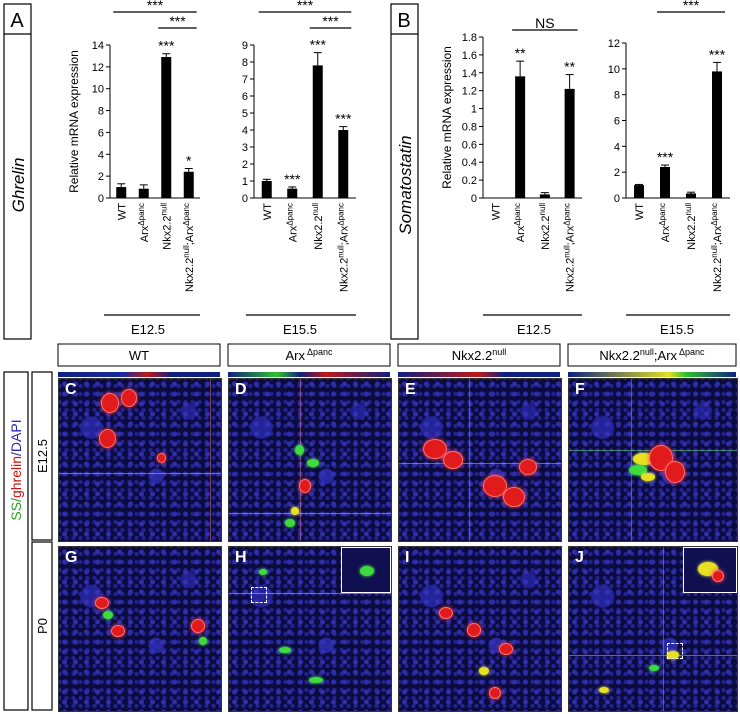 Image resolution: width=740 pixels, height=714 pixels. Describe the element at coordinates (98, 46) in the screenshot. I see `c0-ytick-label-7: 14` at that location.